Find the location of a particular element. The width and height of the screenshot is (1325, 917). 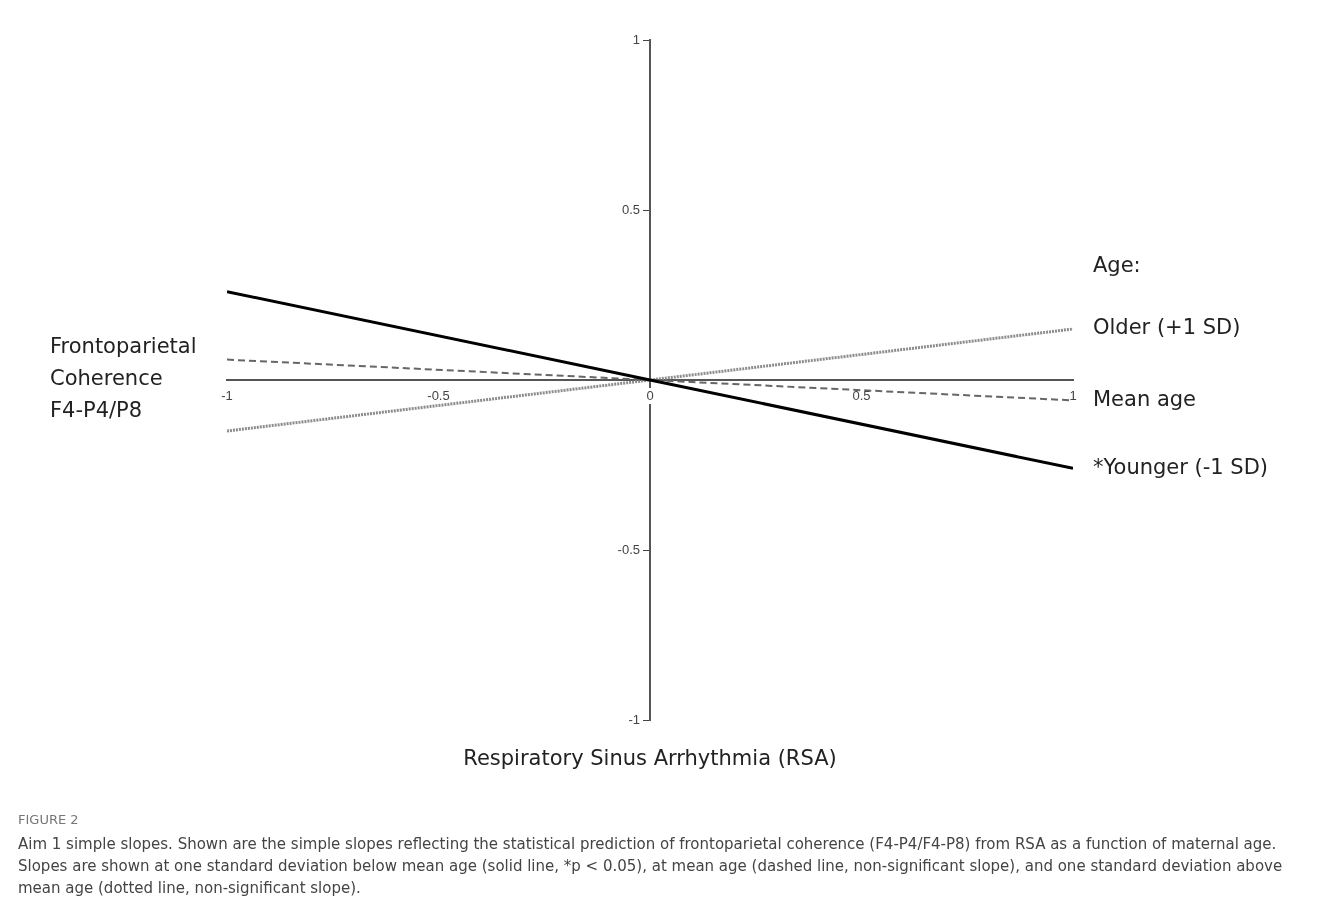

y-tick-label: -1 is located at coordinates (634, 719).